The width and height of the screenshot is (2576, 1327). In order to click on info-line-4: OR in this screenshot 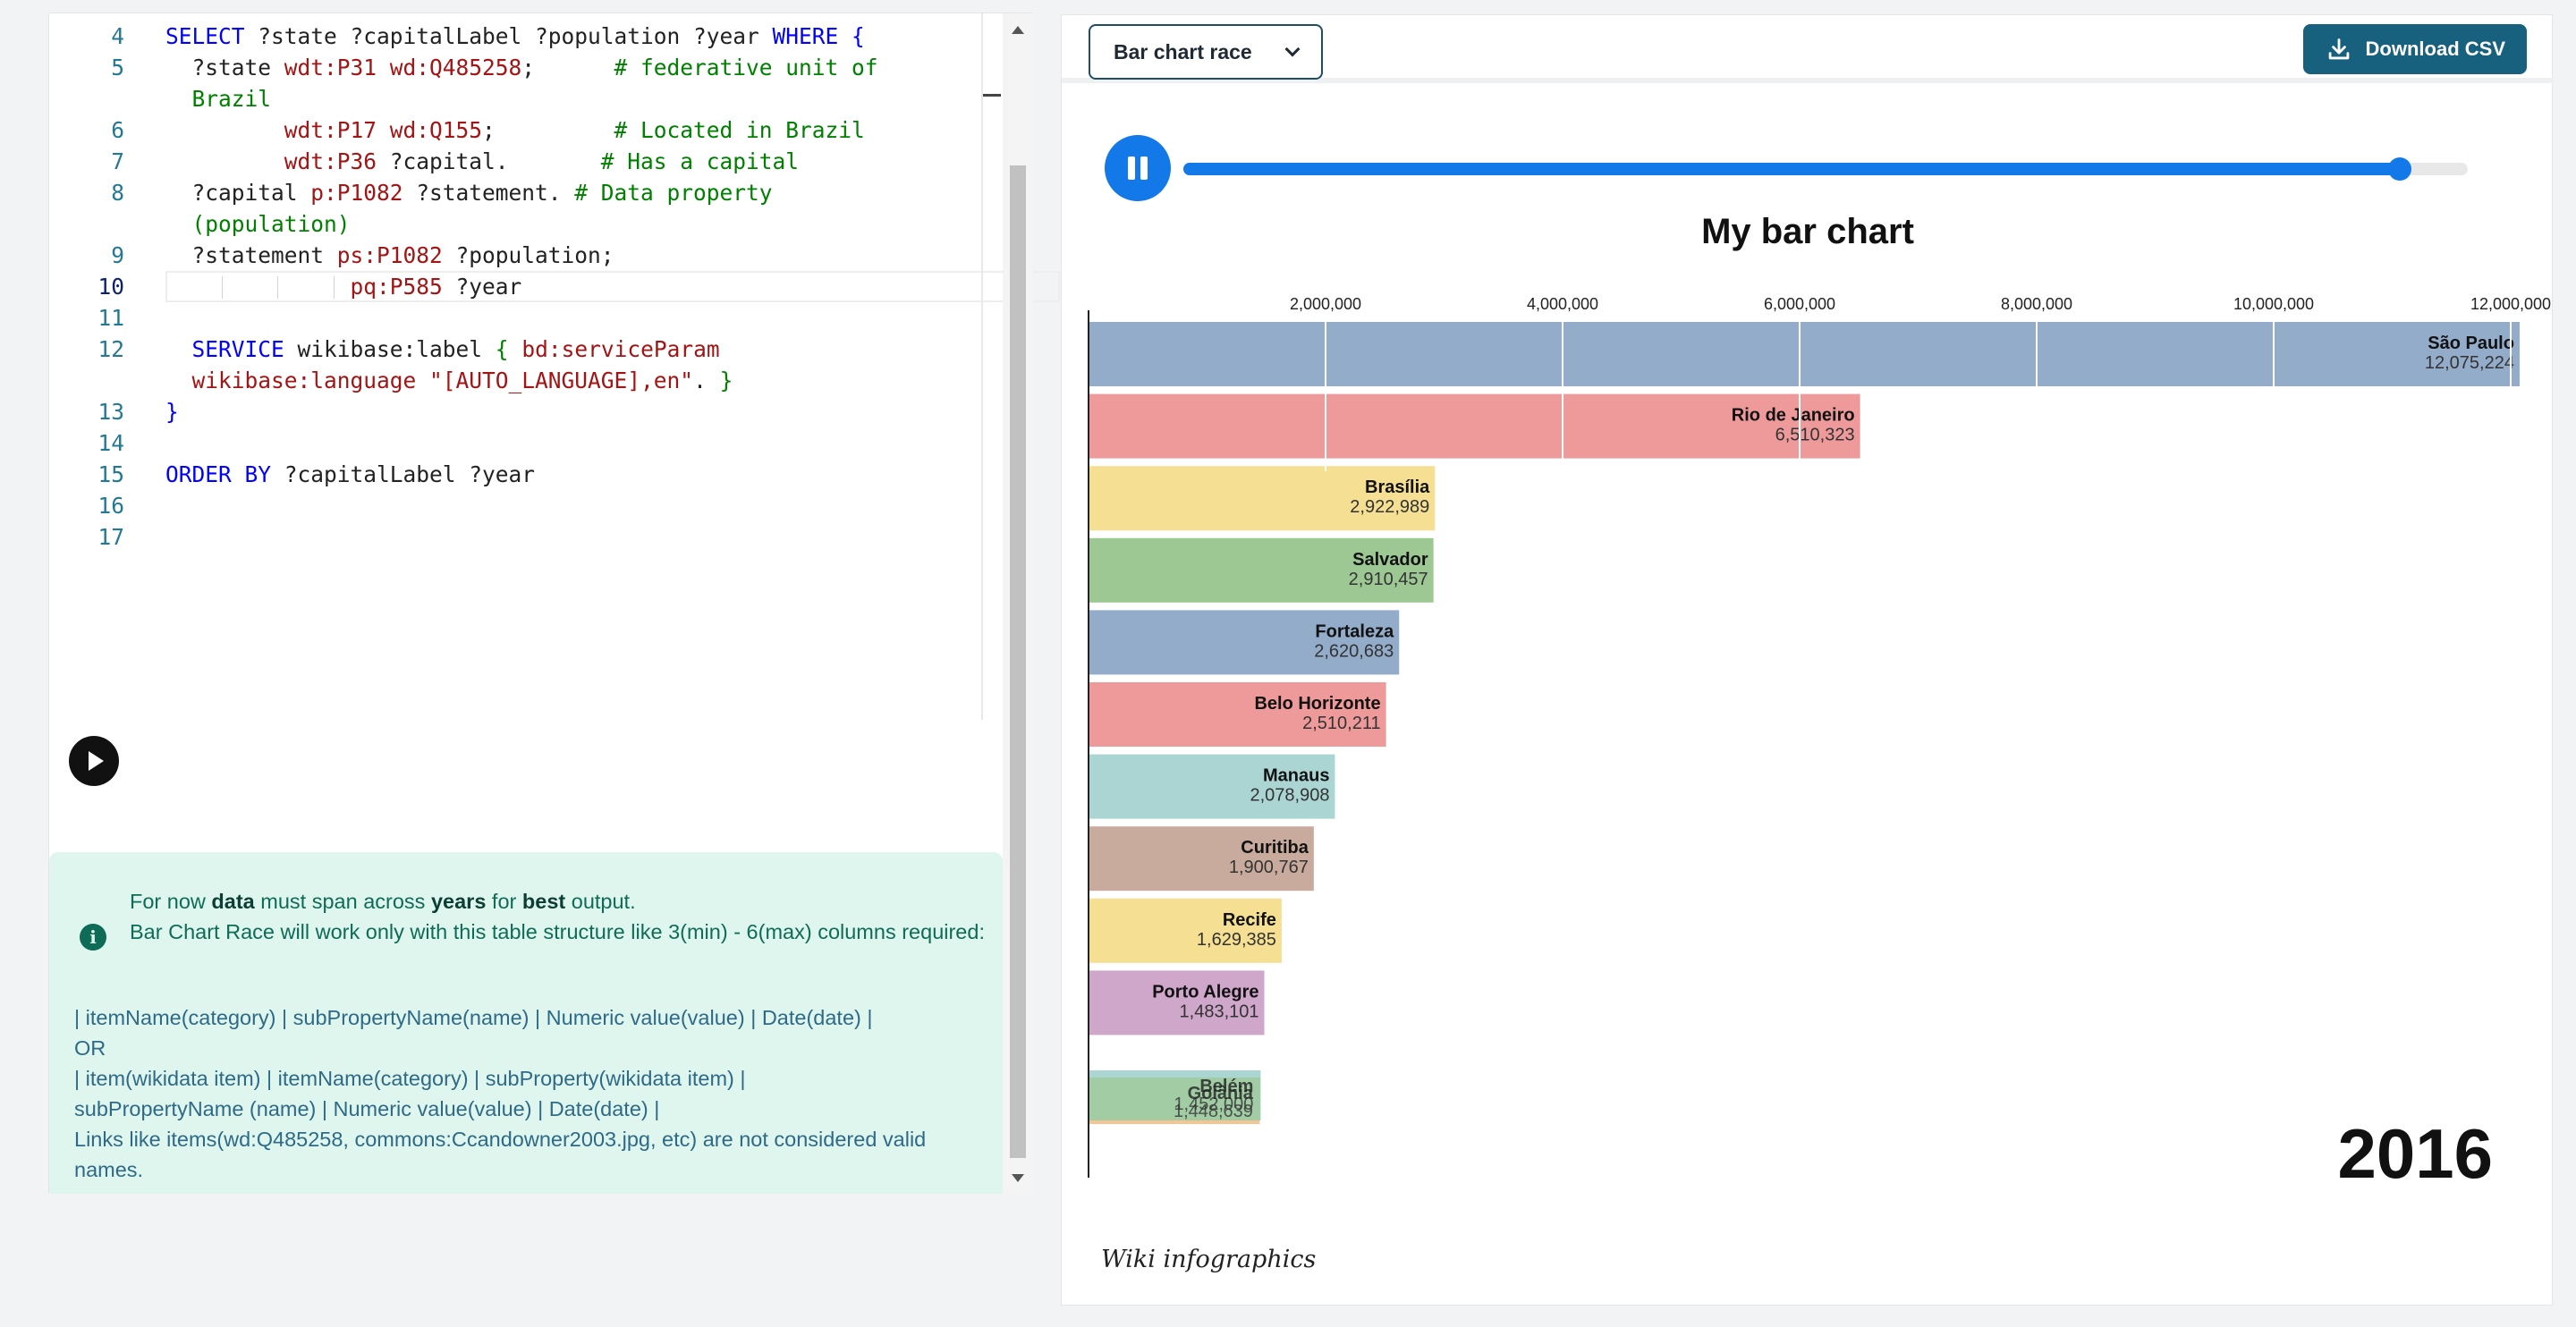, I will do `click(90, 1048)`.